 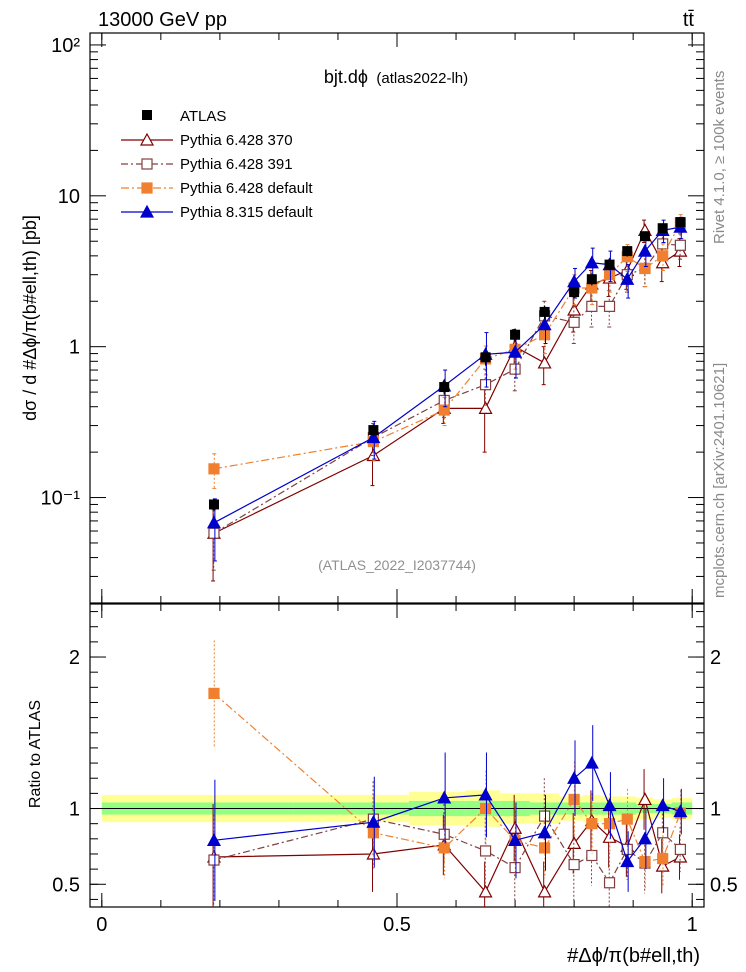 What do you see at coordinates (724, 885) in the screenshot?
I see `ratio-tick-label-right: 0.5` at bounding box center [724, 885].